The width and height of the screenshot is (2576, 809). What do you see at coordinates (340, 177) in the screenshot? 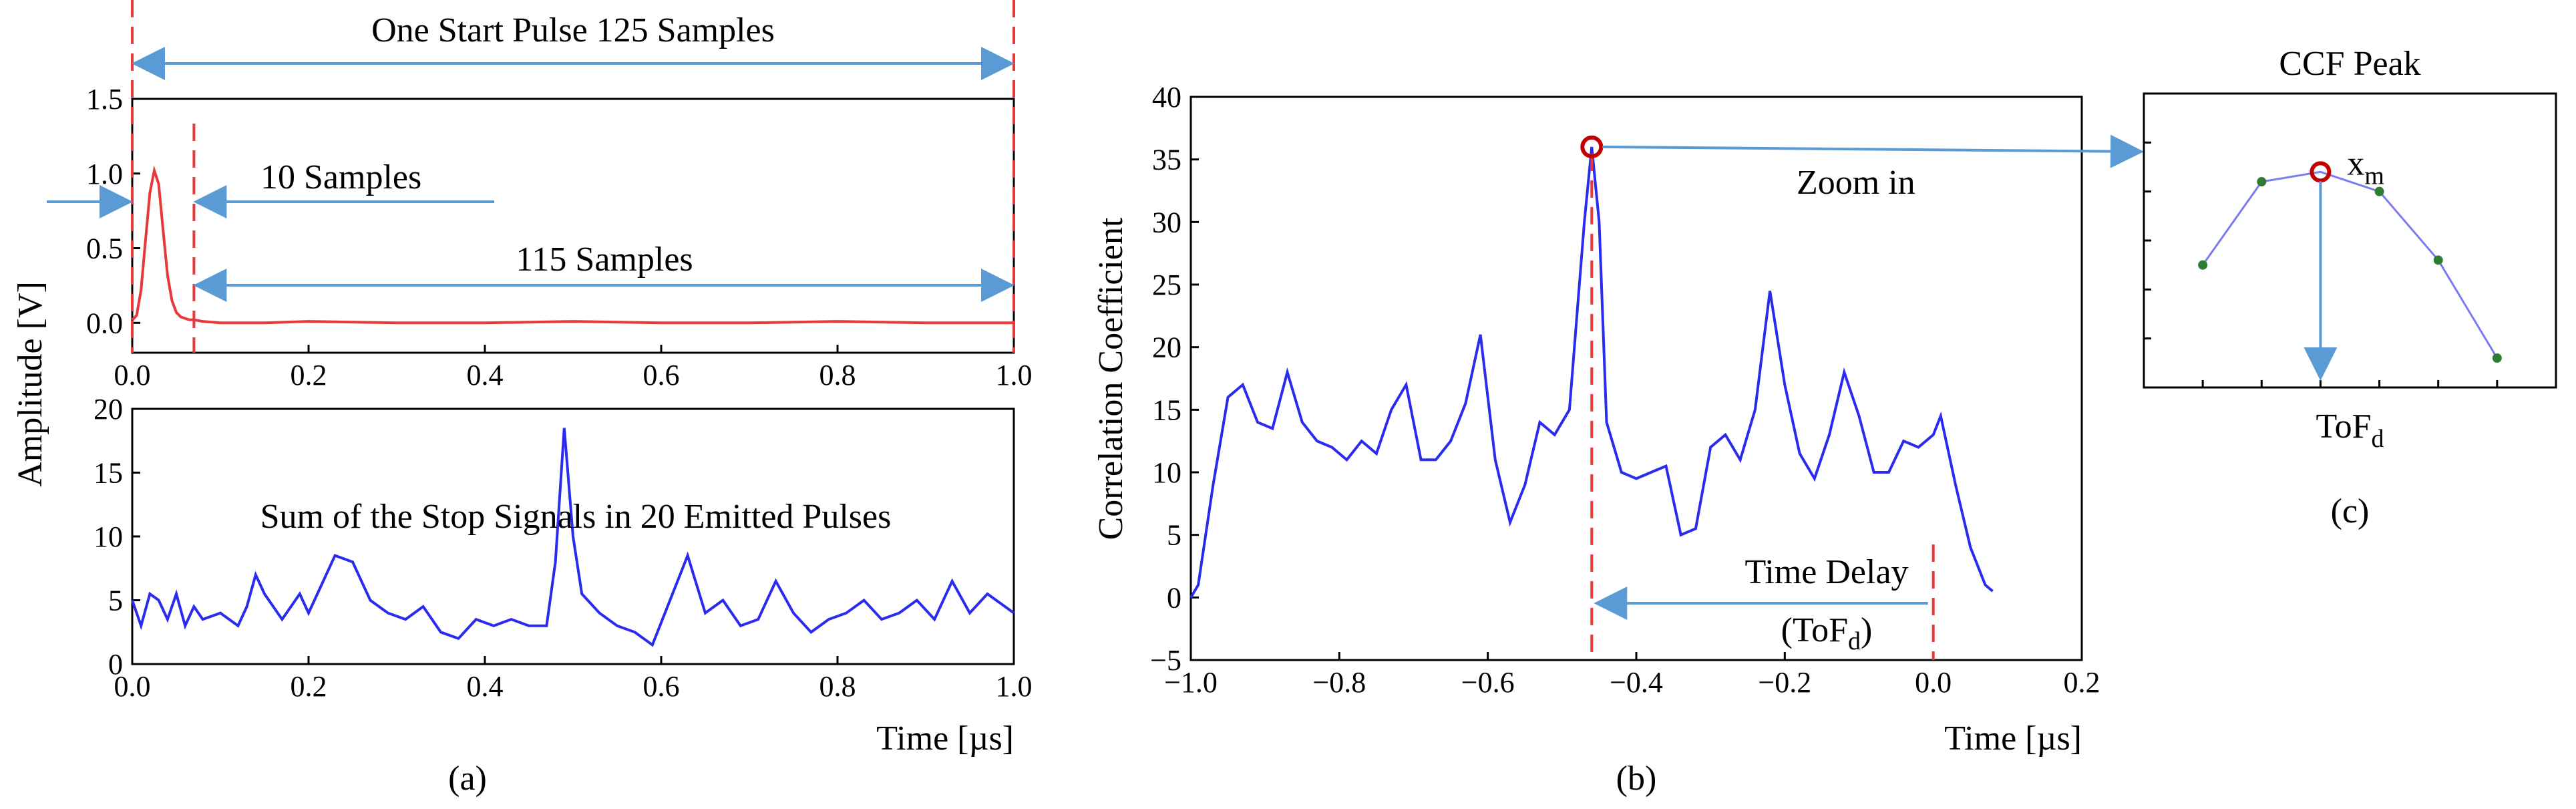
I see `annotation-10-samples: 10 Samples` at bounding box center [340, 177].